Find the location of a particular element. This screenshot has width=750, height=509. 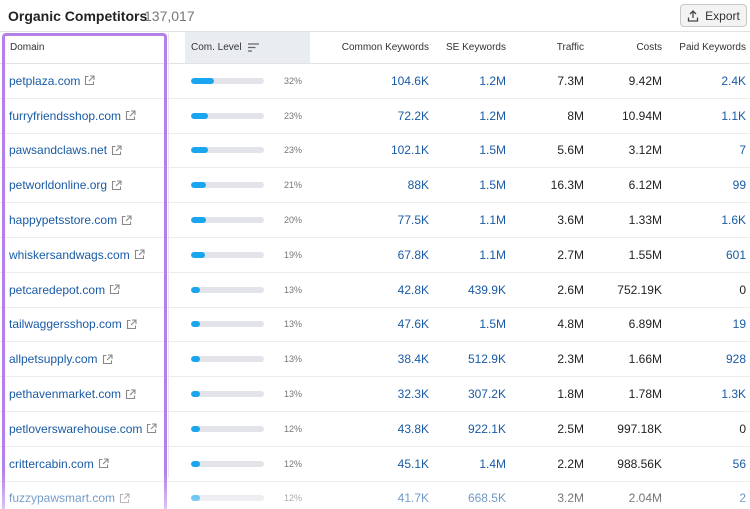

se-keywords-value: 439.9K is located at coordinates (486, 289).